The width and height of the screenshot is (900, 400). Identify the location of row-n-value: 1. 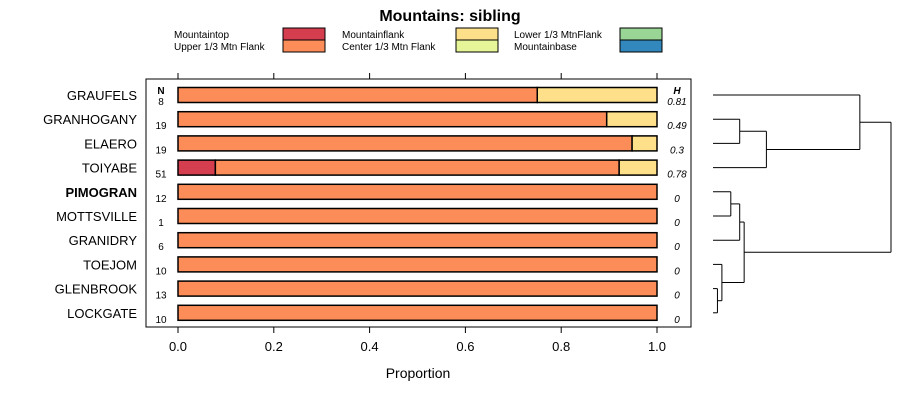
(161, 223).